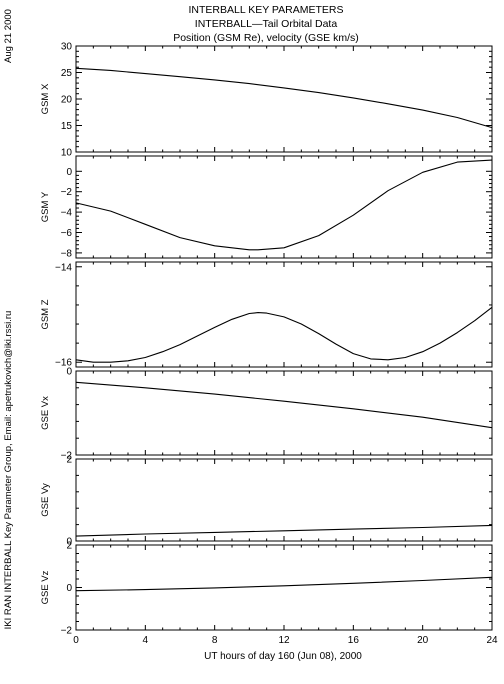 The image size is (504, 684). Describe the element at coordinates (67, 73) in the screenshot. I see `y-tick-label-0-3: 25` at that location.